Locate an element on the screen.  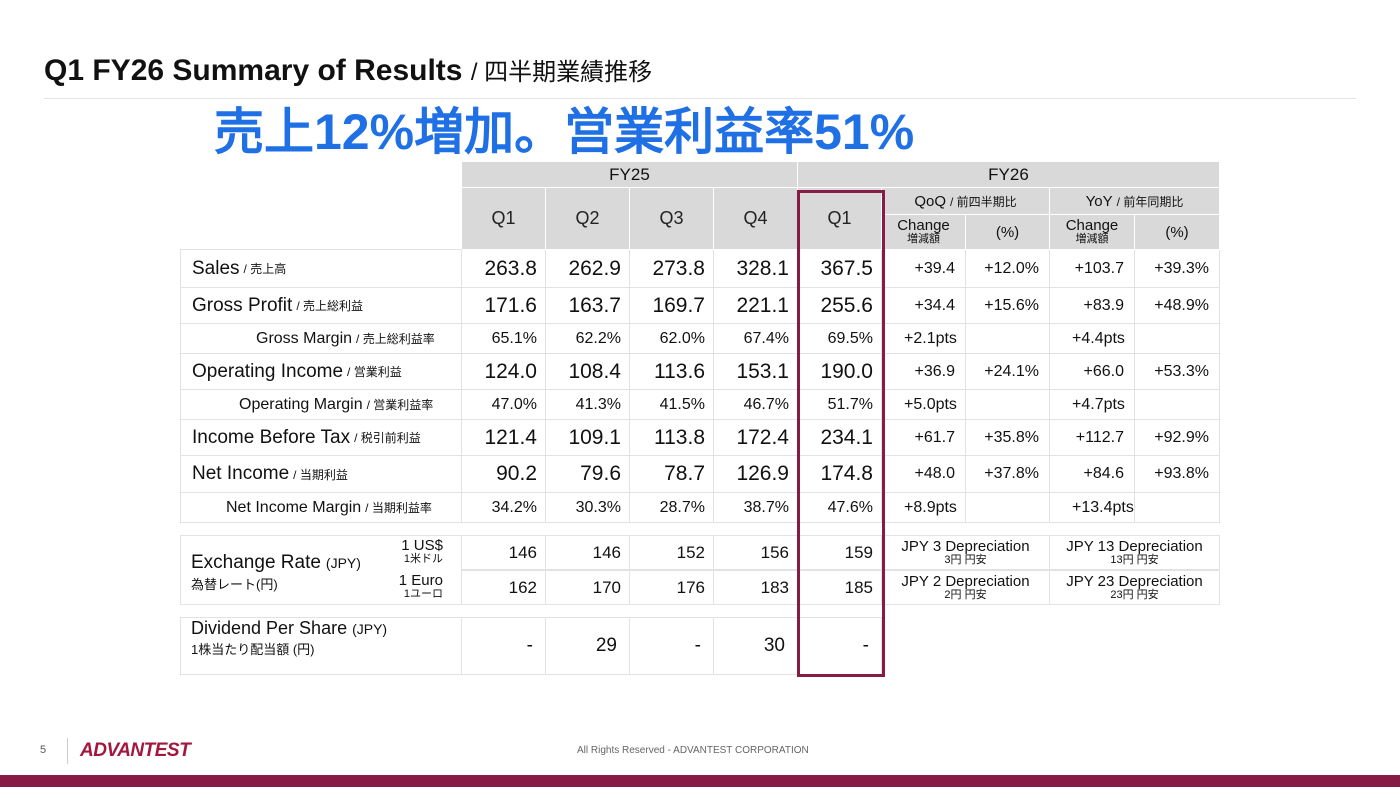
comparison-cell: +39.3% is located at coordinates (1177, 269).